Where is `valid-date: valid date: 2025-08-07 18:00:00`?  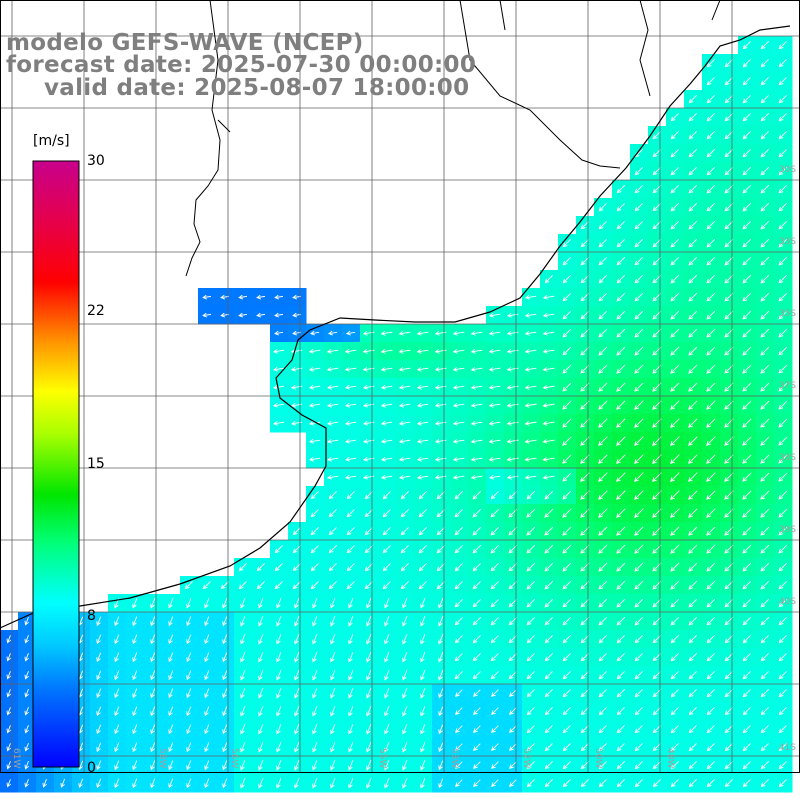 valid-date: valid date: 2025-08-07 18:00:00 is located at coordinates (257, 88).